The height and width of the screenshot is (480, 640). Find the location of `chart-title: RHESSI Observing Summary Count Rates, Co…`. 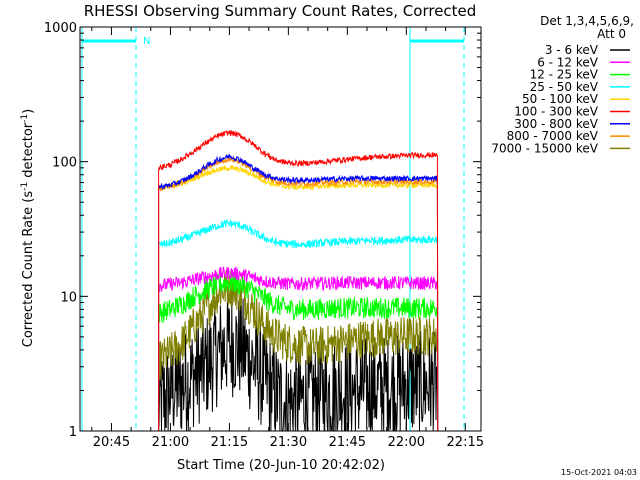

chart-title: RHESSI Observing Summary Count Rates, Co… is located at coordinates (280, 11).